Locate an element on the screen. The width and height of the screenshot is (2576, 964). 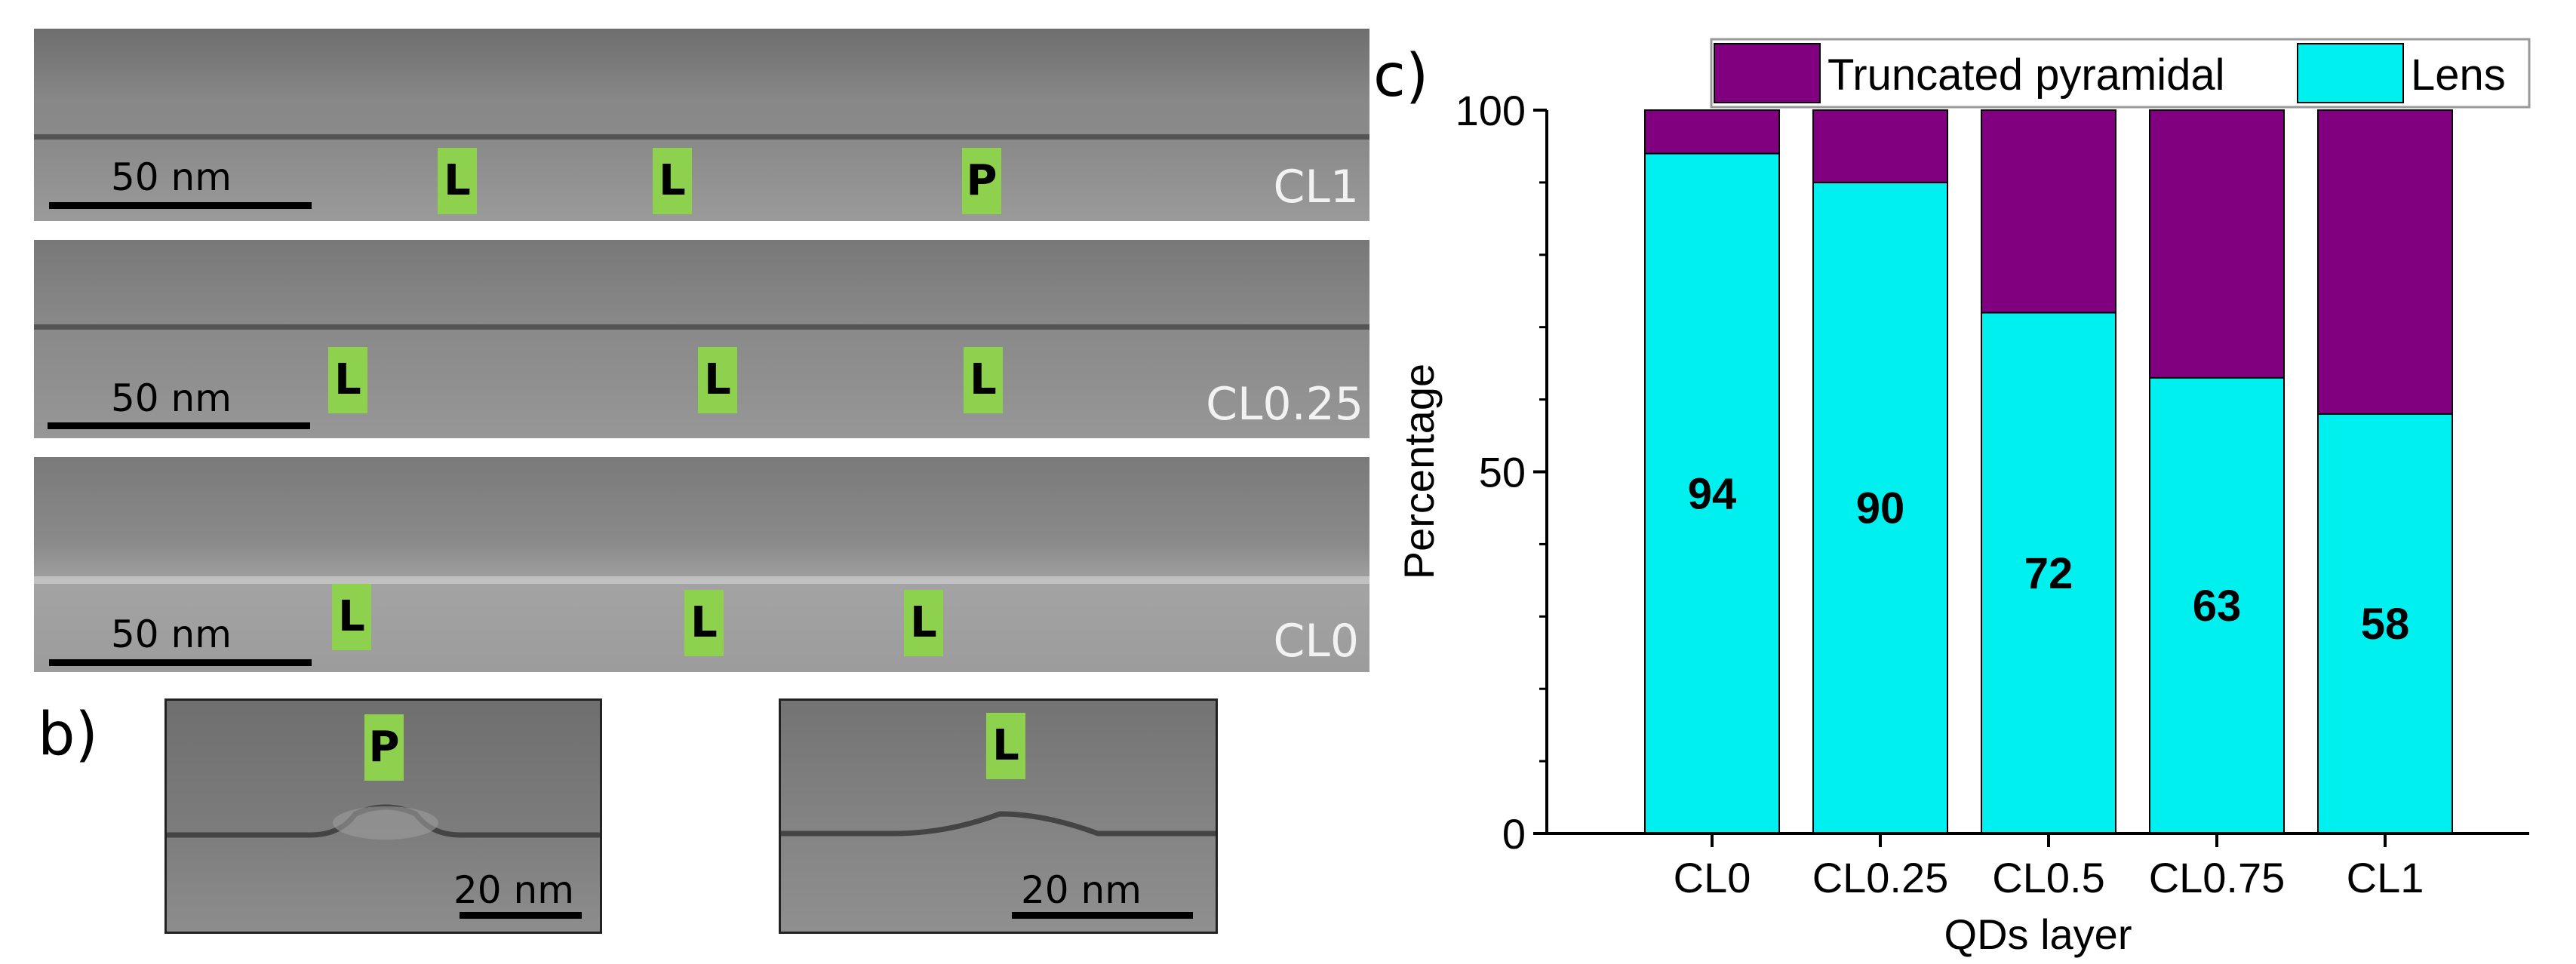
sample-label: CL0 is located at coordinates (1316, 641).